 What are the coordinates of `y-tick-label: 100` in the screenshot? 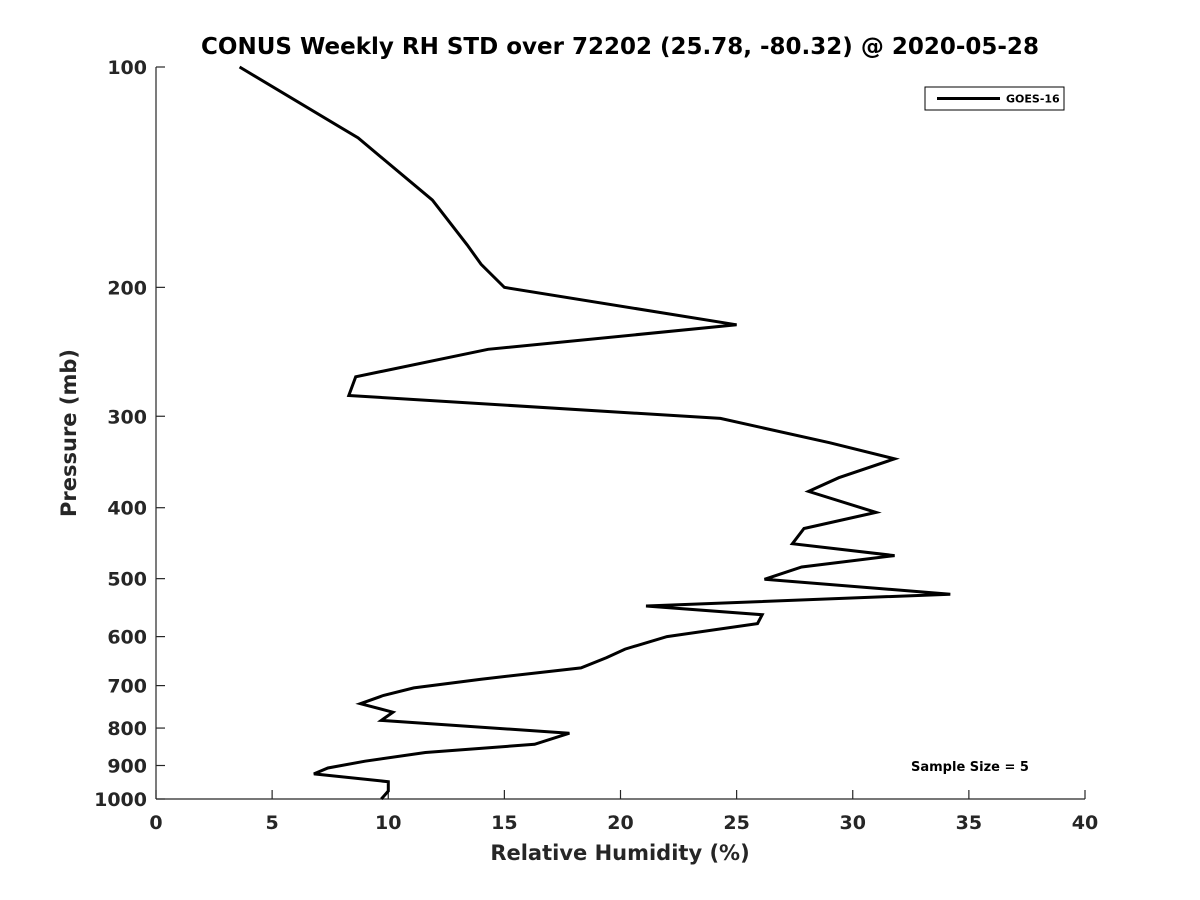 It's located at (127, 68).